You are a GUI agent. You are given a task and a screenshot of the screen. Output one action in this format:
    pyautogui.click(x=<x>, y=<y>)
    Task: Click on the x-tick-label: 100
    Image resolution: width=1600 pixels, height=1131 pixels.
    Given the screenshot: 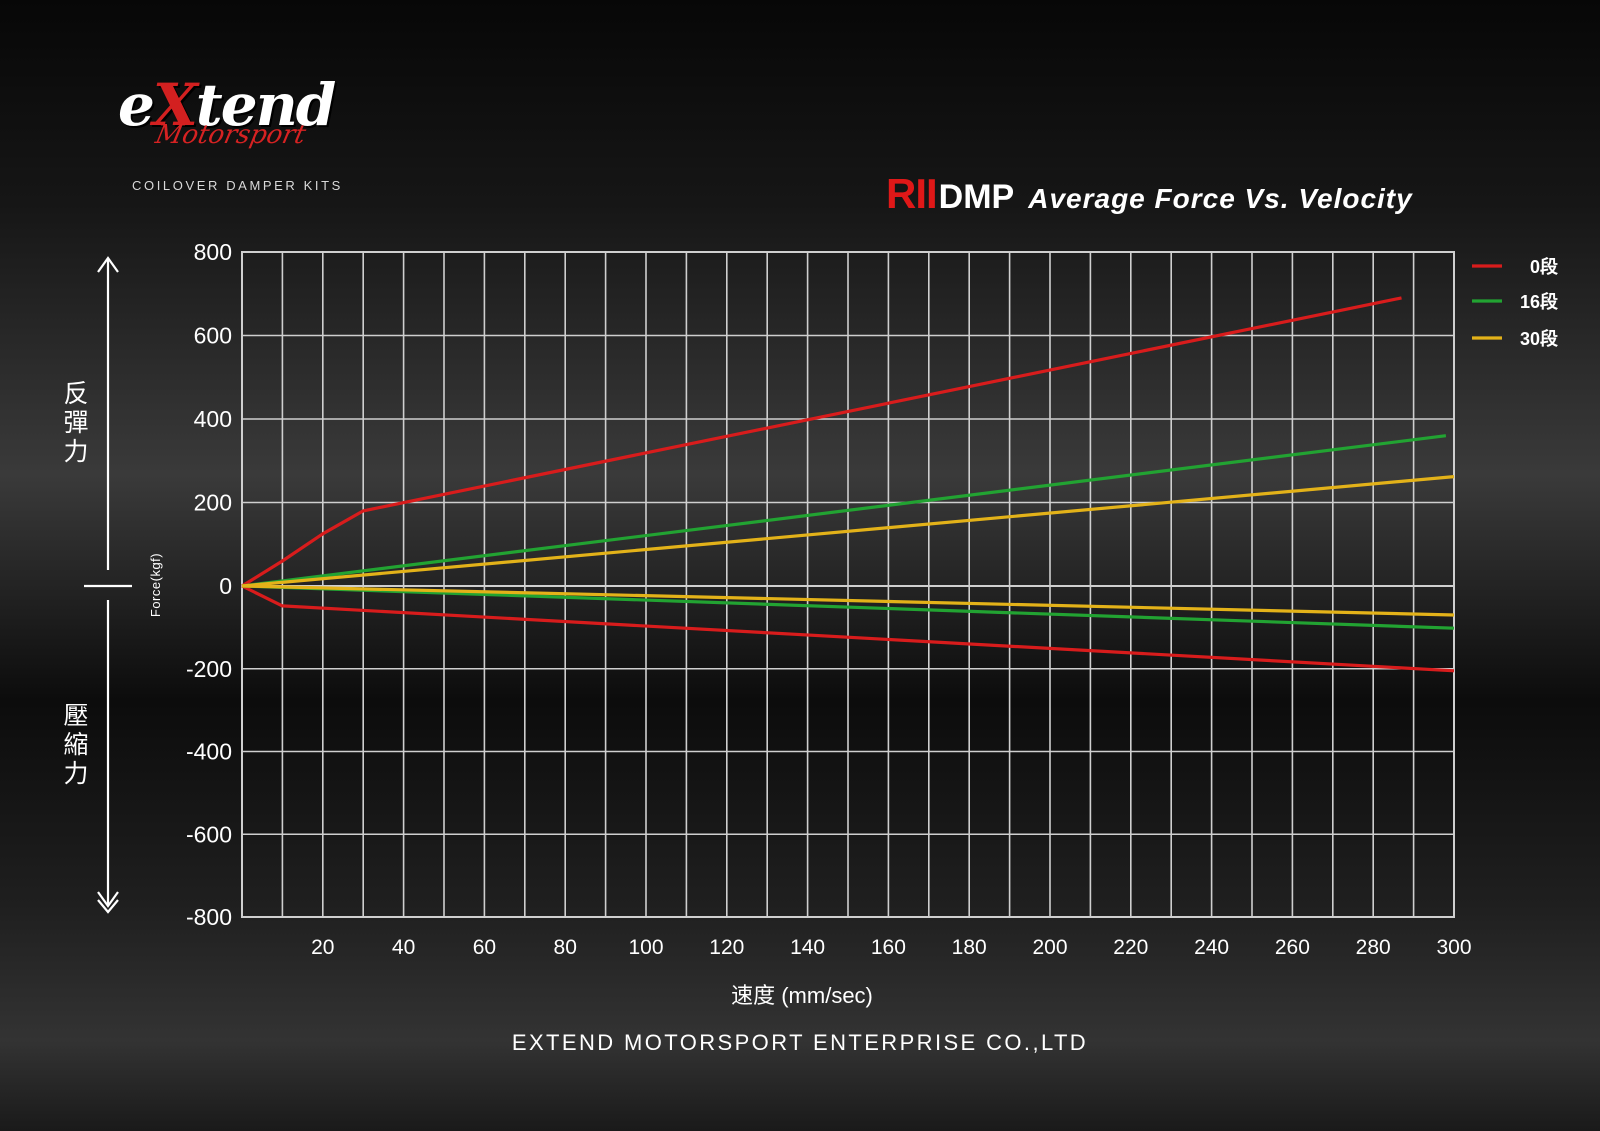 What is the action you would take?
    pyautogui.click(x=645, y=947)
    